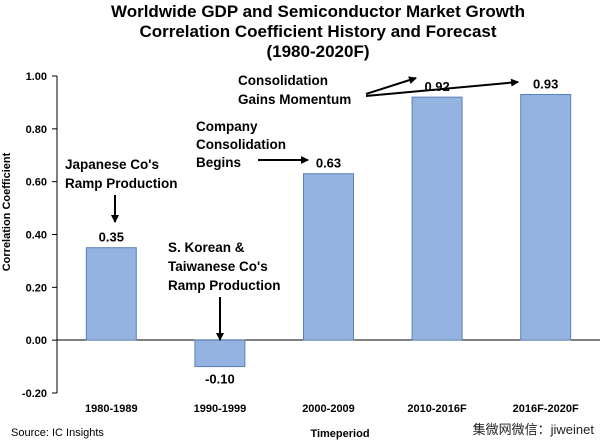 This screenshot has height=443, width=600. What do you see at coordinates (224, 285) in the screenshot?
I see `annotation-korea-taiwan-line-3: Ramp Production` at bounding box center [224, 285].